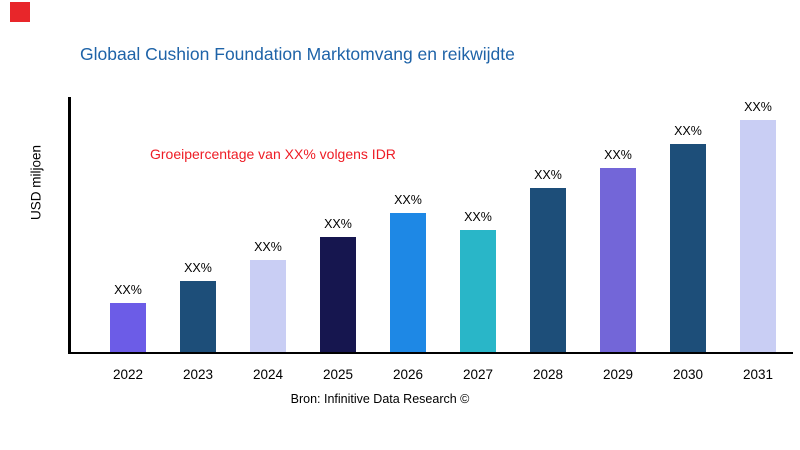 This screenshot has height=450, width=800. I want to click on x-axis-tick-label: 2023, so click(198, 374).